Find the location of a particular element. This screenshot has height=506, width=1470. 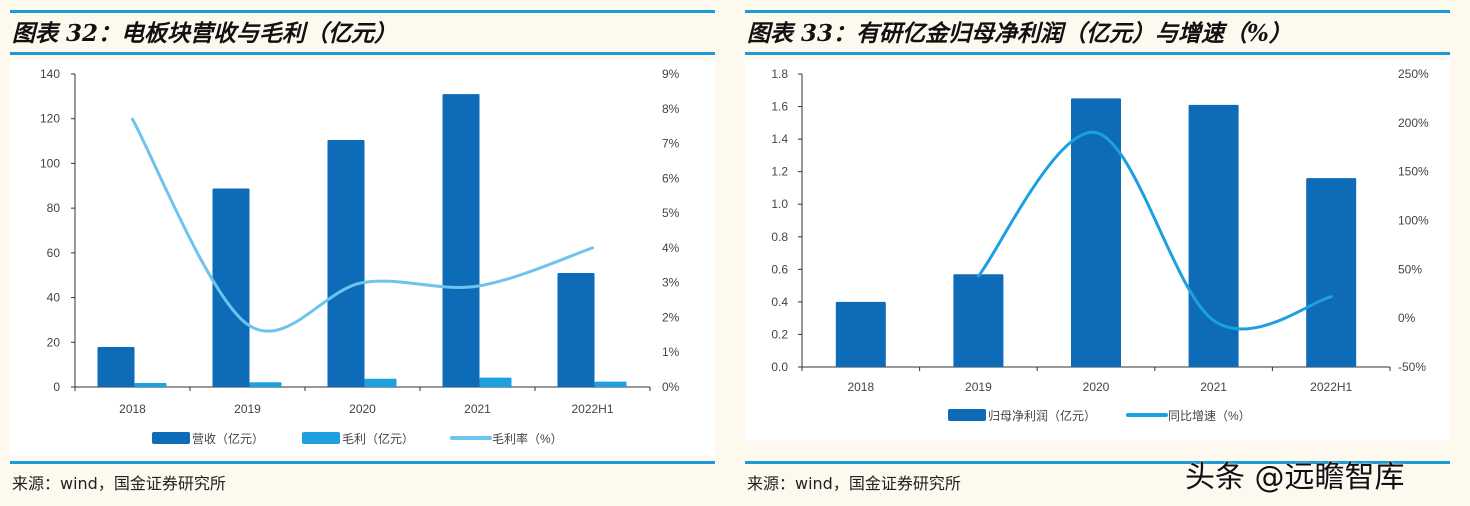

right-y-tick-label: 0.8 is located at coordinates (779, 237).